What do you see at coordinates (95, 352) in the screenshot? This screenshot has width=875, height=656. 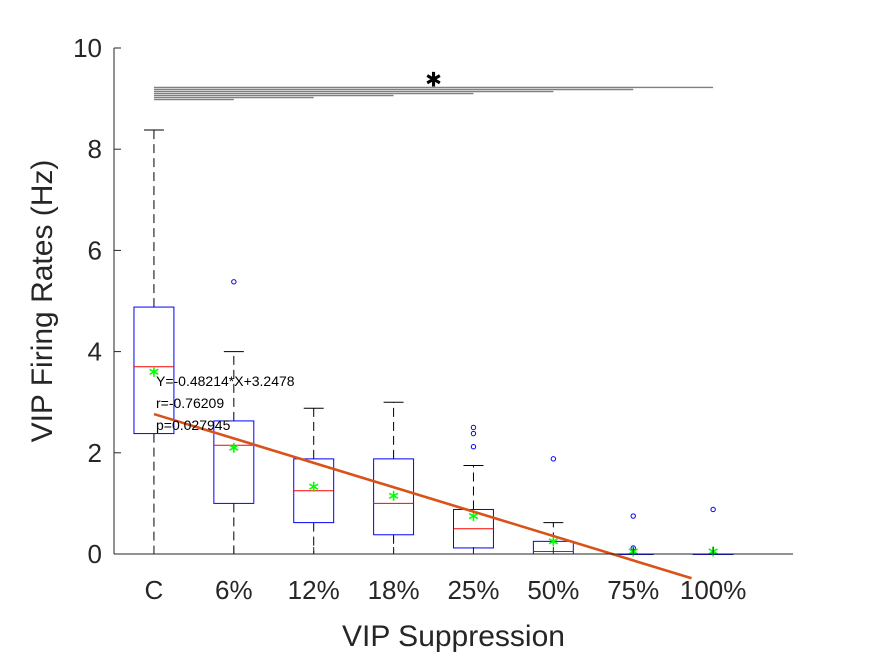 I see `y-tick-label: 4` at bounding box center [95, 352].